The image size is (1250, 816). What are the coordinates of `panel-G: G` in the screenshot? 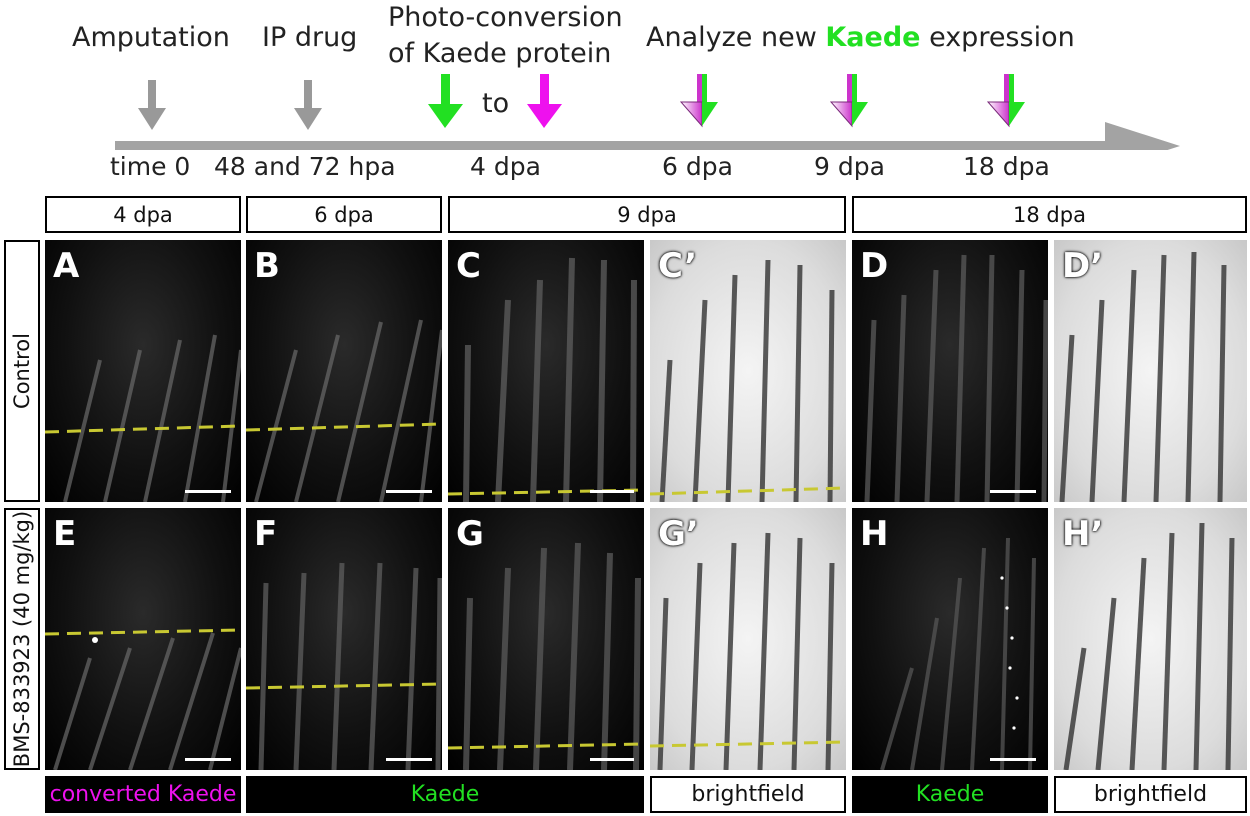 It's located at (546, 639).